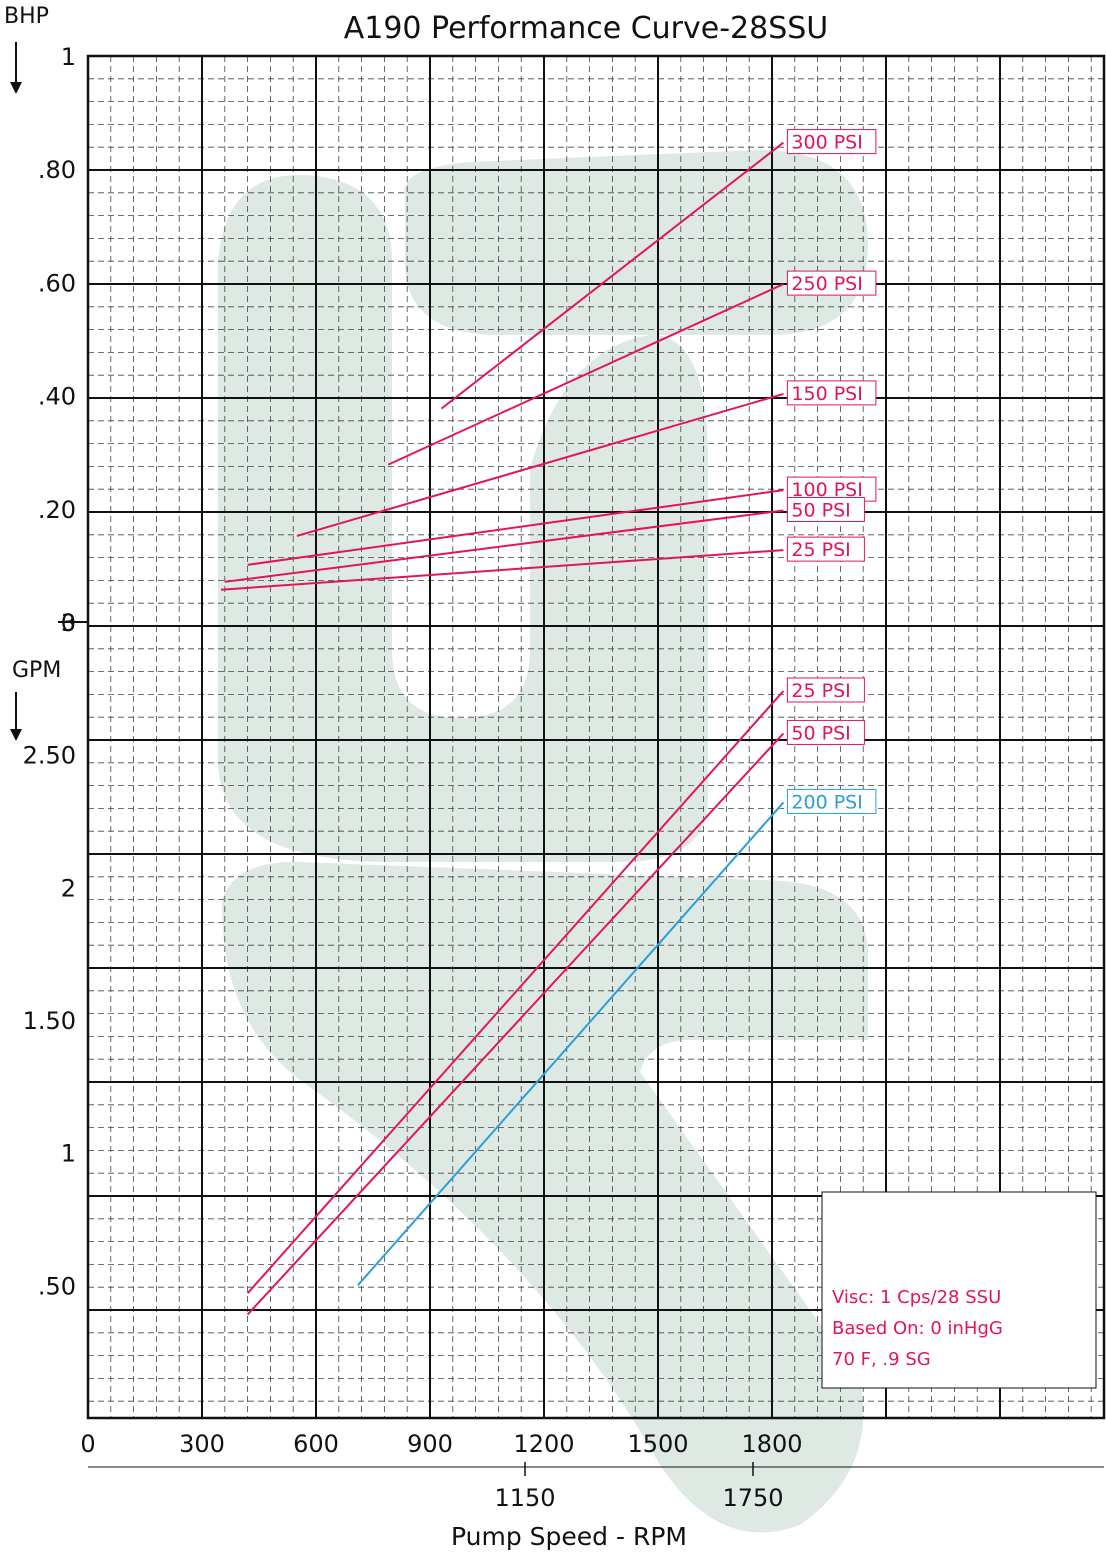  I want to click on bhp-series-label: 50 PSI, so click(825, 509).